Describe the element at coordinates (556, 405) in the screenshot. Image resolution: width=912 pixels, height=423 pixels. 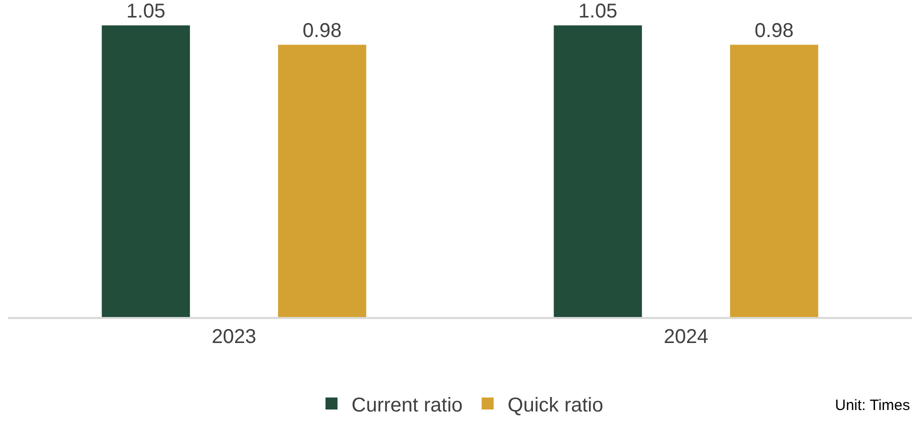
I see `legend-label: Quick ratio` at that location.